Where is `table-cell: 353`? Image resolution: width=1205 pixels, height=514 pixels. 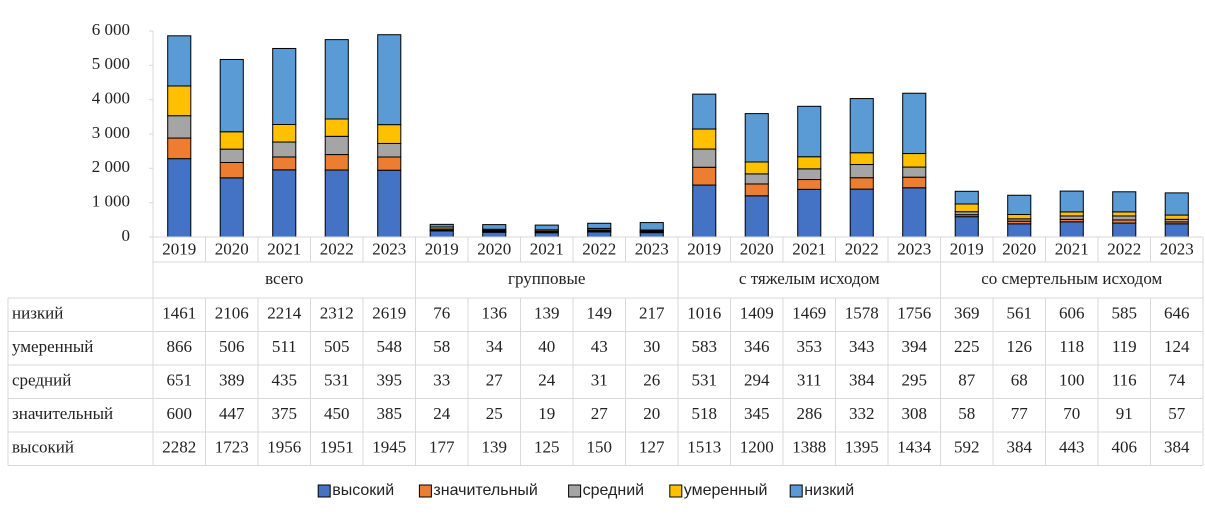 table-cell: 353 is located at coordinates (810, 346).